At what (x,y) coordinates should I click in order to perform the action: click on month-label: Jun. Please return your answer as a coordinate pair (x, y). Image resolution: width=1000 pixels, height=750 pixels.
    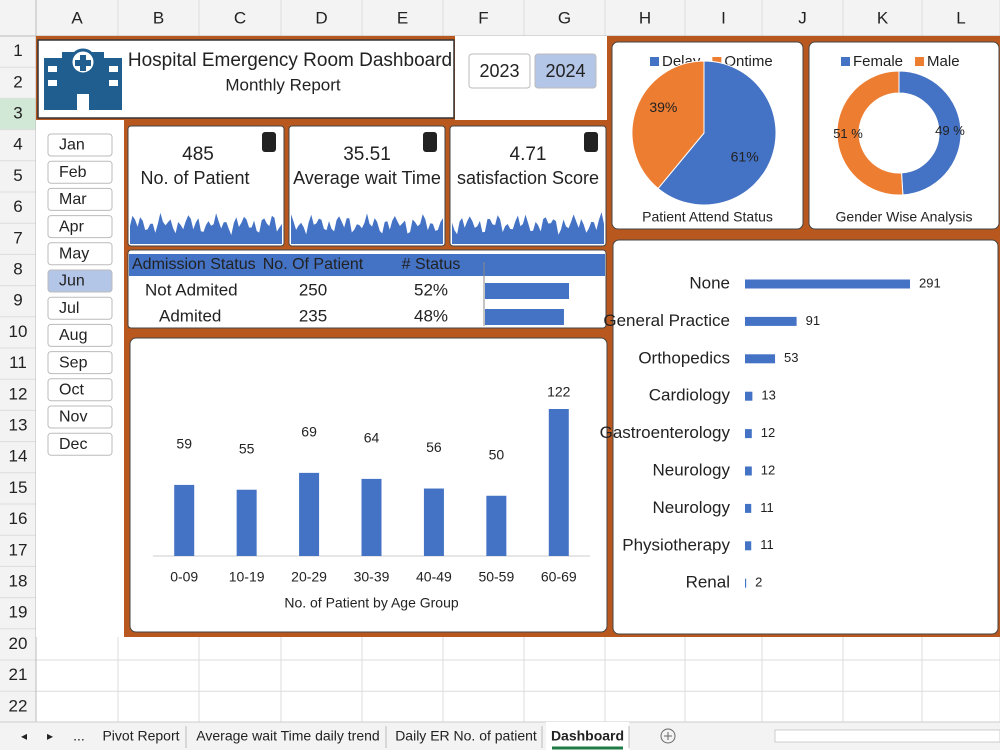
    Looking at the image, I should click on (72, 281).